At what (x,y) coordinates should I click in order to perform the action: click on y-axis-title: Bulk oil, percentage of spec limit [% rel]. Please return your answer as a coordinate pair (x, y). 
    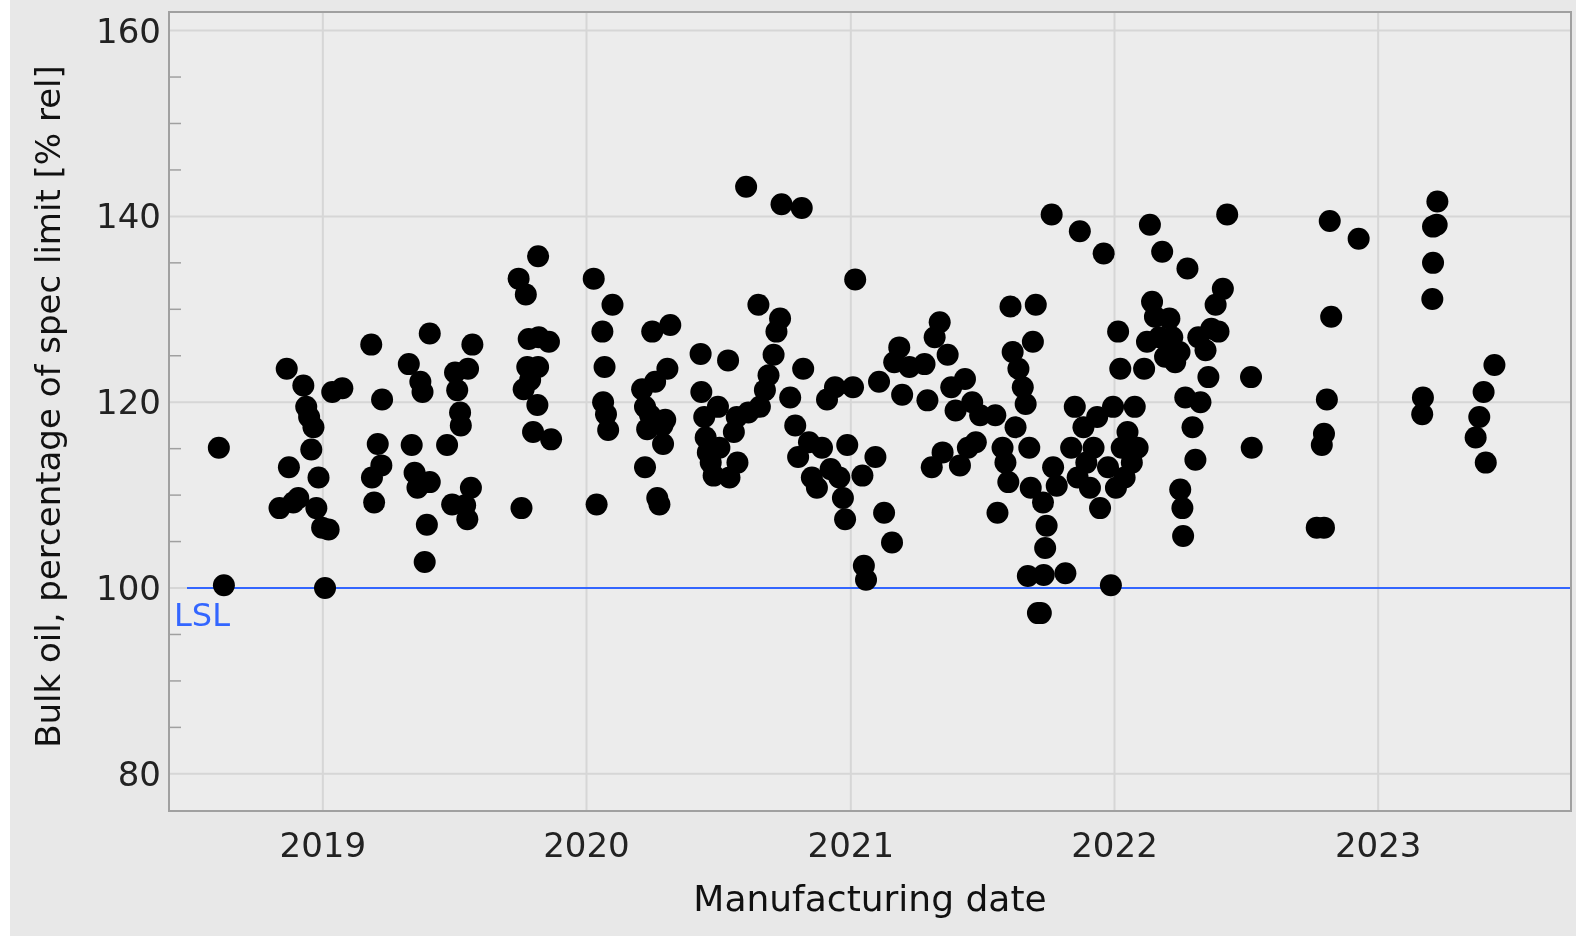
    Looking at the image, I should click on (48, 406).